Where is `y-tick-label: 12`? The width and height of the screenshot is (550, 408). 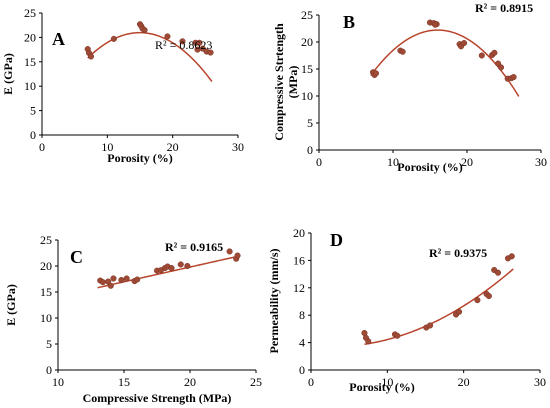 y-tick-label: 12 is located at coordinates (299, 288).